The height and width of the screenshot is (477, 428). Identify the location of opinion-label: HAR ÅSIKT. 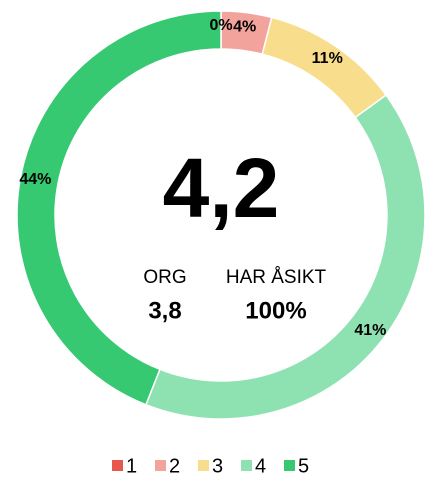
(276, 277).